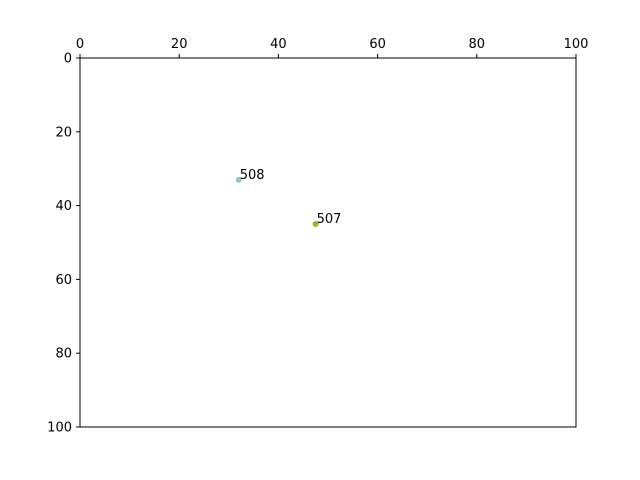 The height and width of the screenshot is (480, 640). I want to click on x-tick-label: 80, so click(477, 44).